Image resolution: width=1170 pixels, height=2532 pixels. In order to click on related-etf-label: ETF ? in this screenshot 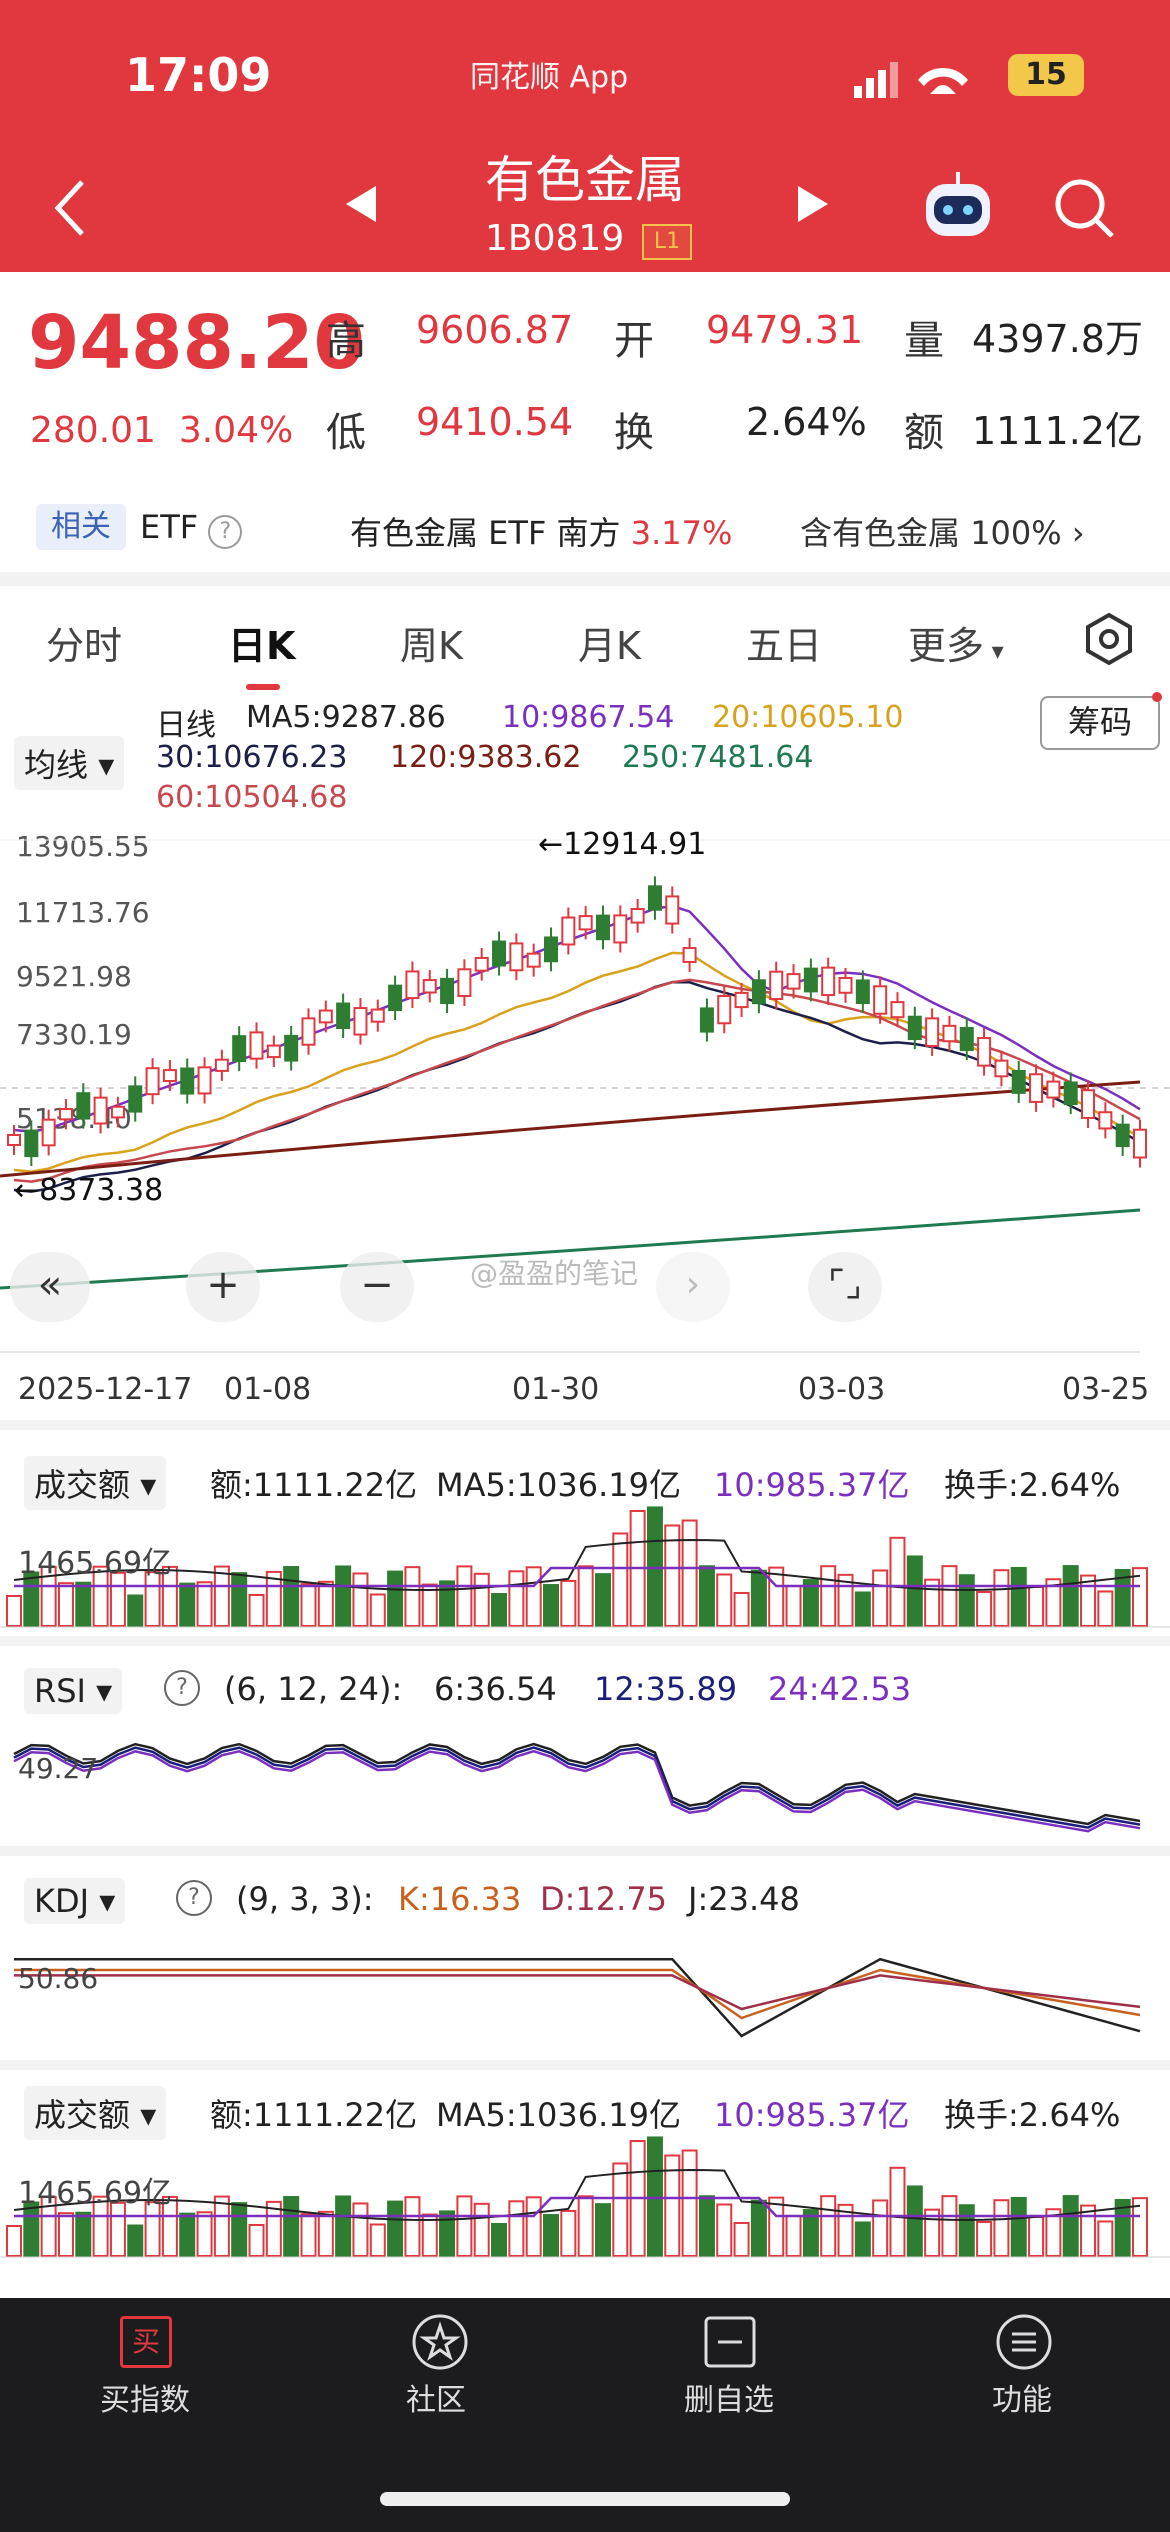, I will do `click(191, 528)`.